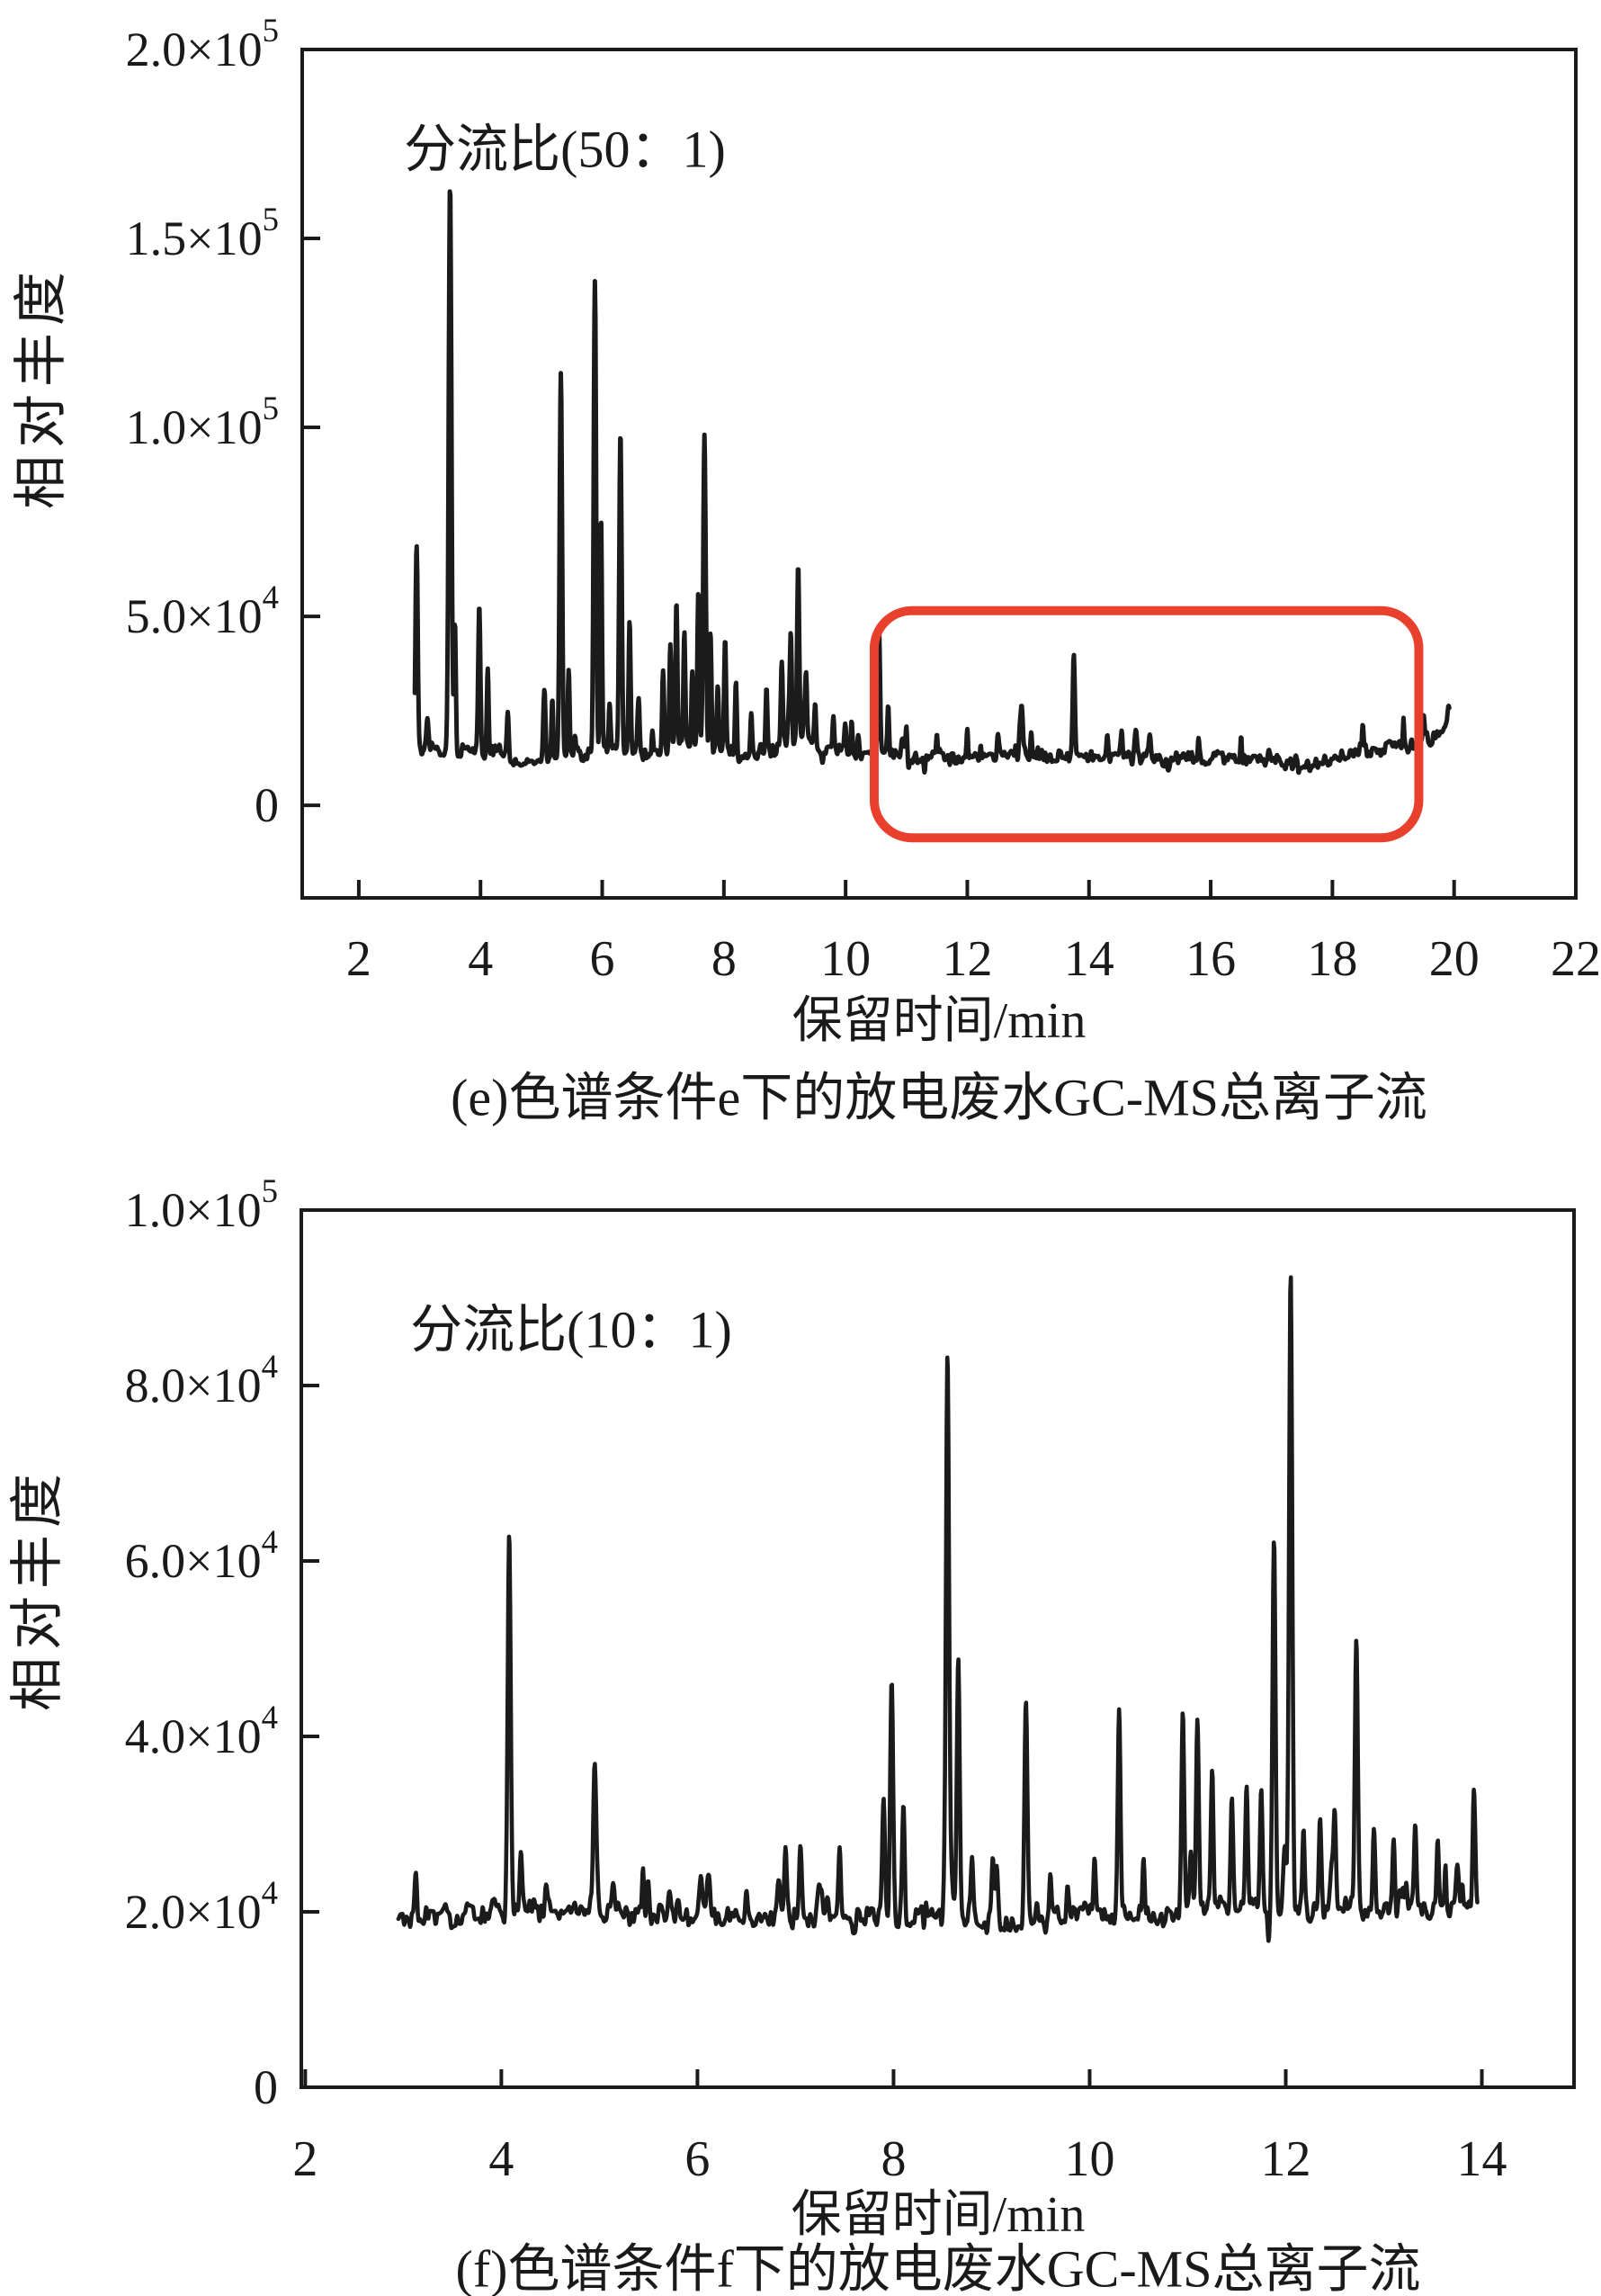 This screenshot has width=1601, height=2296. What do you see at coordinates (1576, 959) in the screenshot?
I see `x-tick-label: 22` at bounding box center [1576, 959].